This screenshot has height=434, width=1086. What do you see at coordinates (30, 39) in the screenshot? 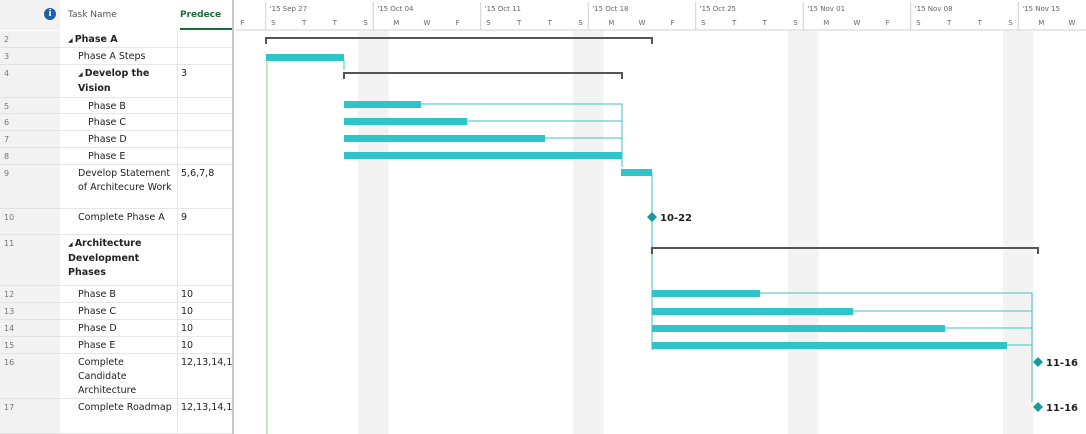
I see `row-id: 2` at bounding box center [30, 39].